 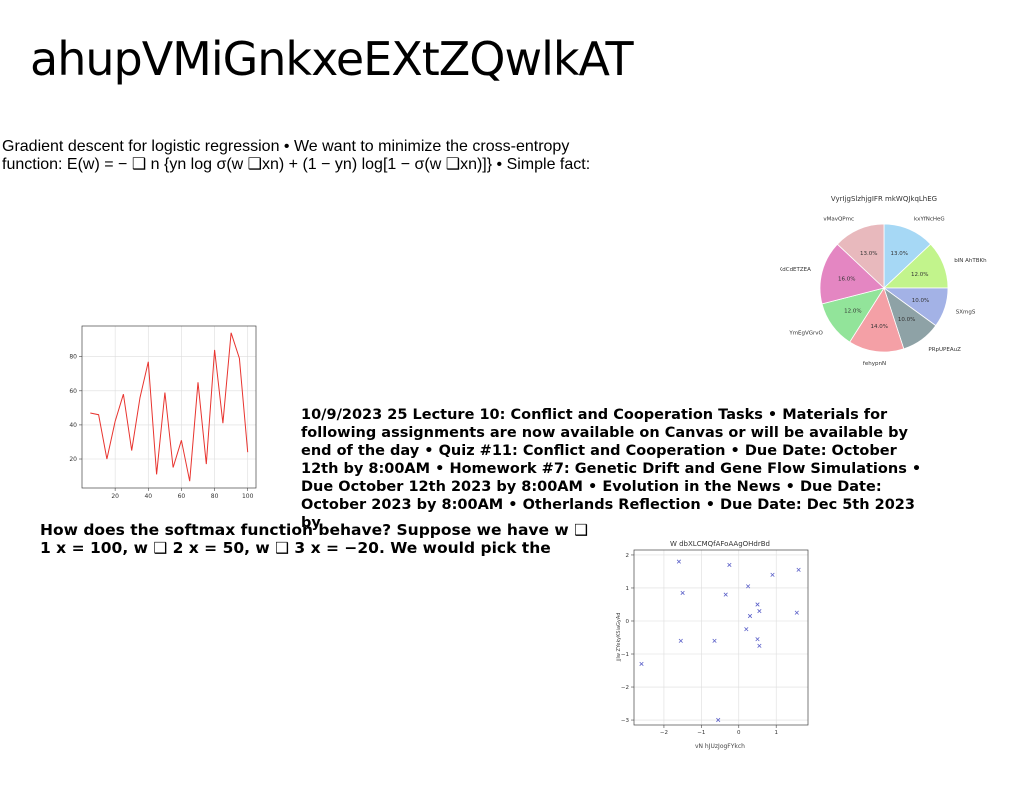 I want to click on y-tick-label: 2, so click(x=628, y=556).